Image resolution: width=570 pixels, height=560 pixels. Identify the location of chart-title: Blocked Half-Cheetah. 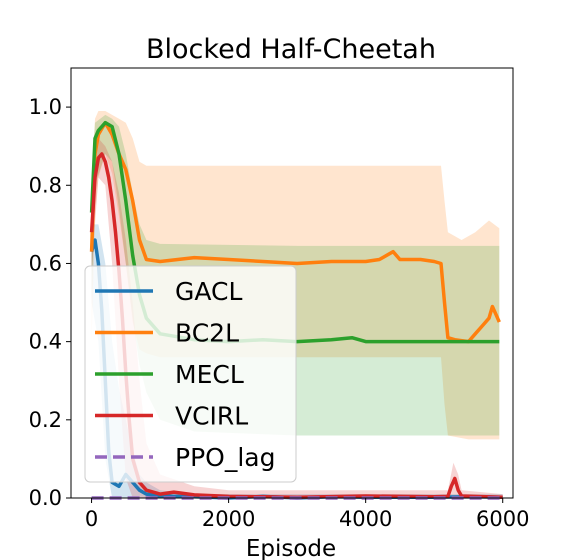
(291, 49).